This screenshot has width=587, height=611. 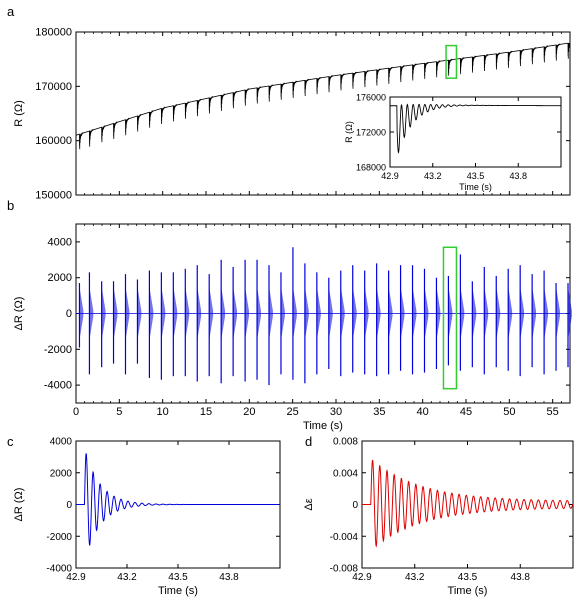 I want to click on inset-background, so click(x=475, y=132).